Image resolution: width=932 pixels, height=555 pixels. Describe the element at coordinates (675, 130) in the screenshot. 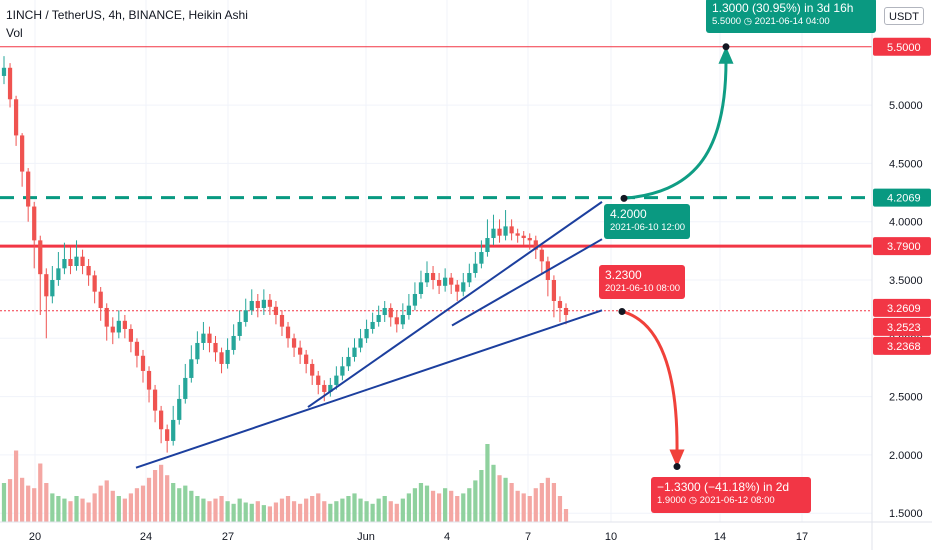

I see `up-forecast-arrow` at that location.